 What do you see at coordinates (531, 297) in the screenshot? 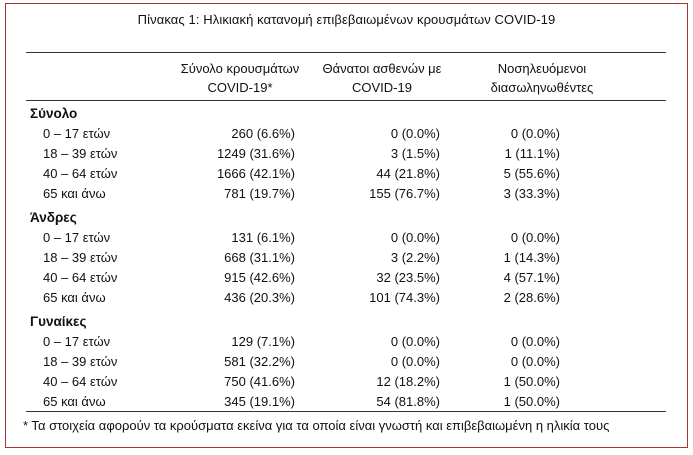
I see `intubated-cell: 2 (28.6%)` at bounding box center [531, 297].